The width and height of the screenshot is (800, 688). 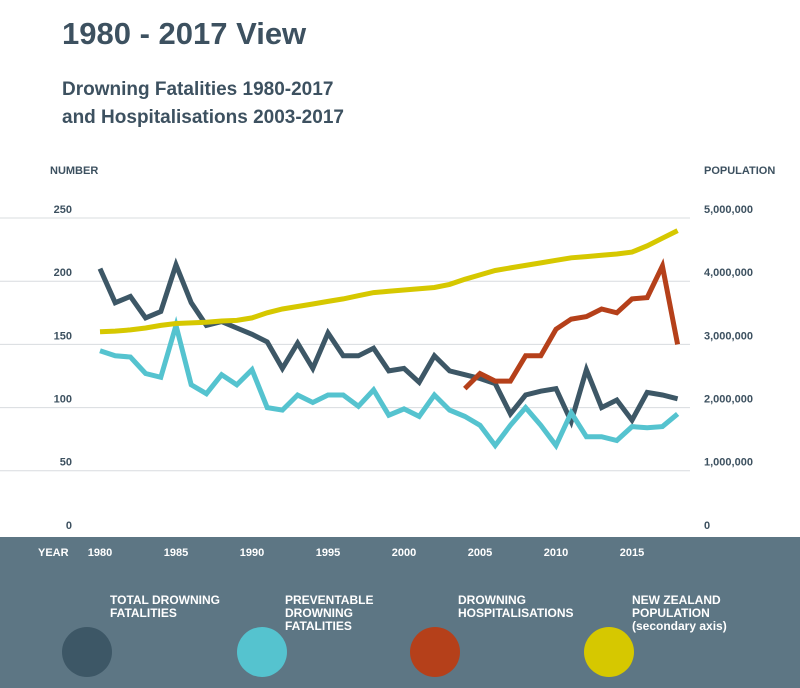 I want to click on chart-subtitle: Drowning Fatalities 1980-2017, so click(x=197, y=89).